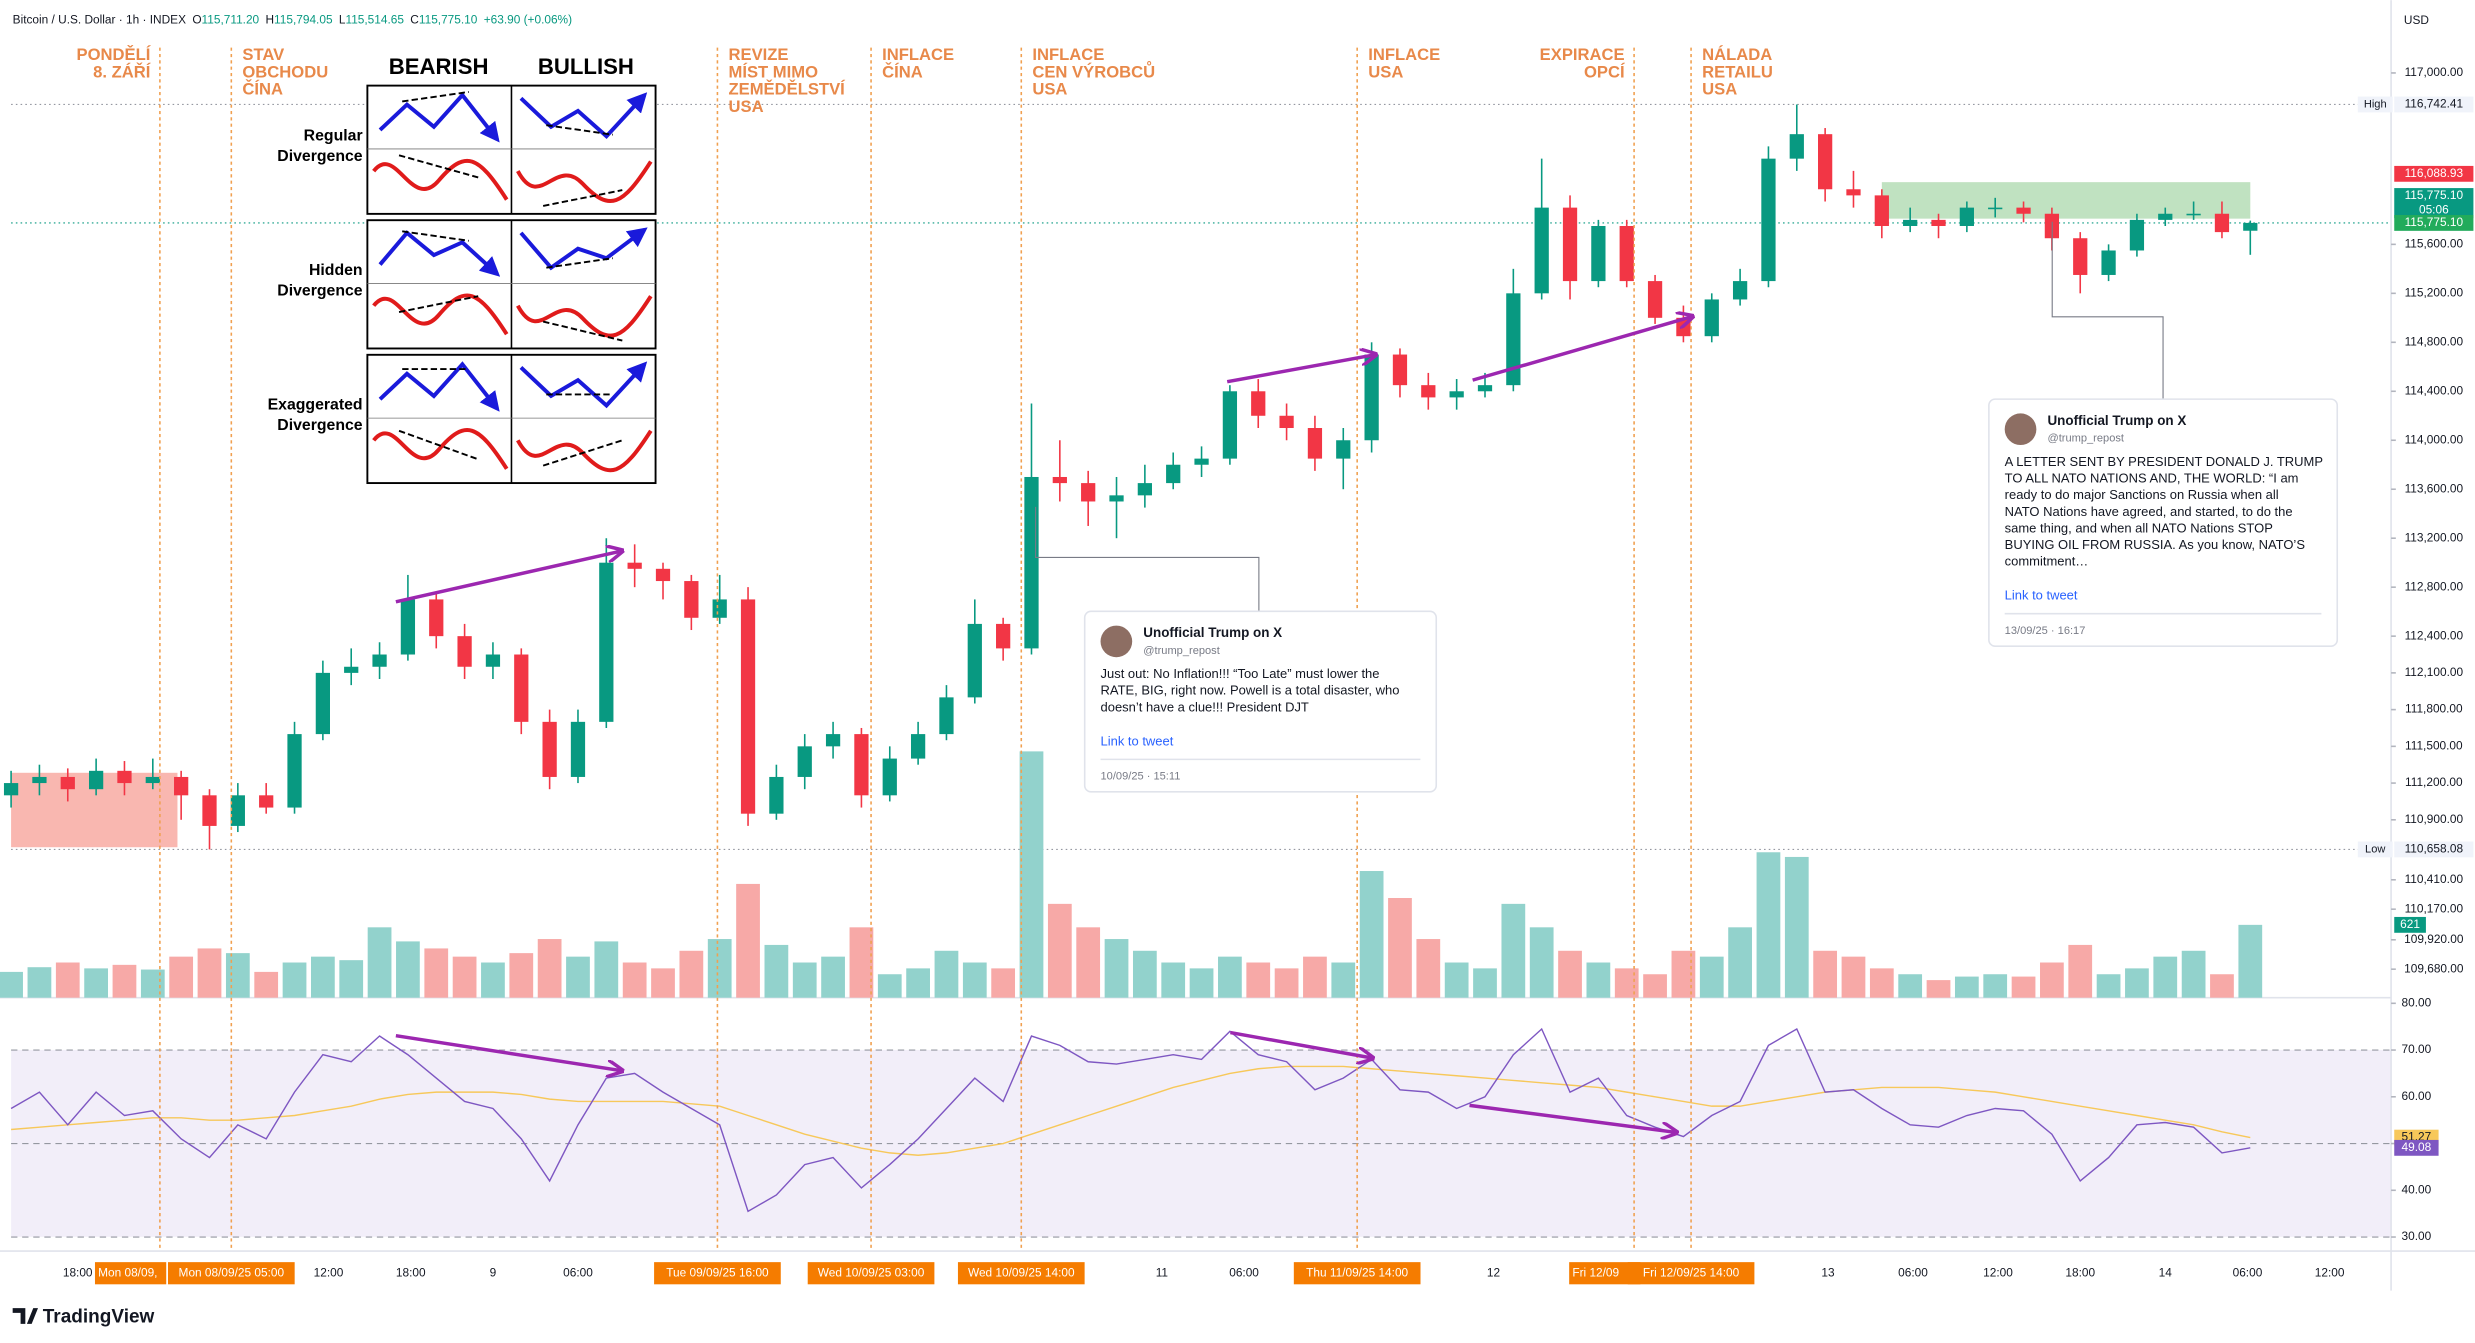 This screenshot has height=1343, width=2475. Describe the element at coordinates (2410, 924) in the screenshot. I see `volume-label-box` at that location.